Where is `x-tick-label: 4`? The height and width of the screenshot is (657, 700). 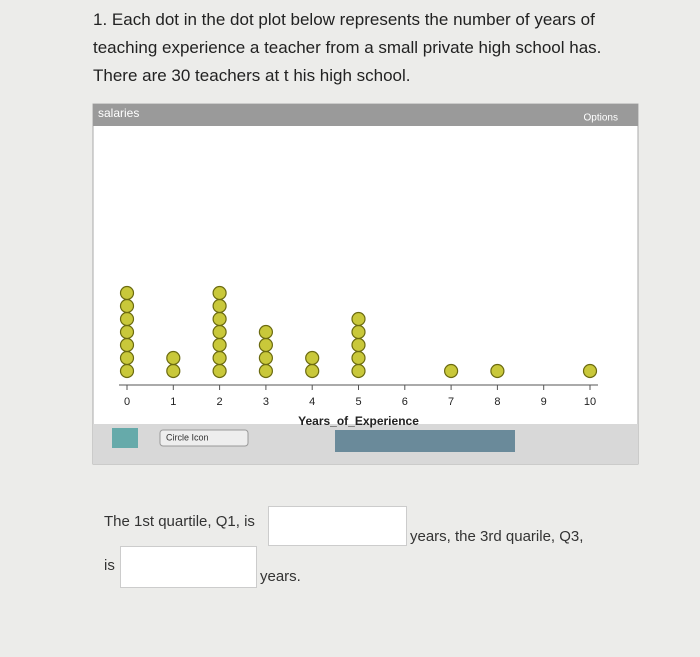 x-tick-label: 4 is located at coordinates (312, 402).